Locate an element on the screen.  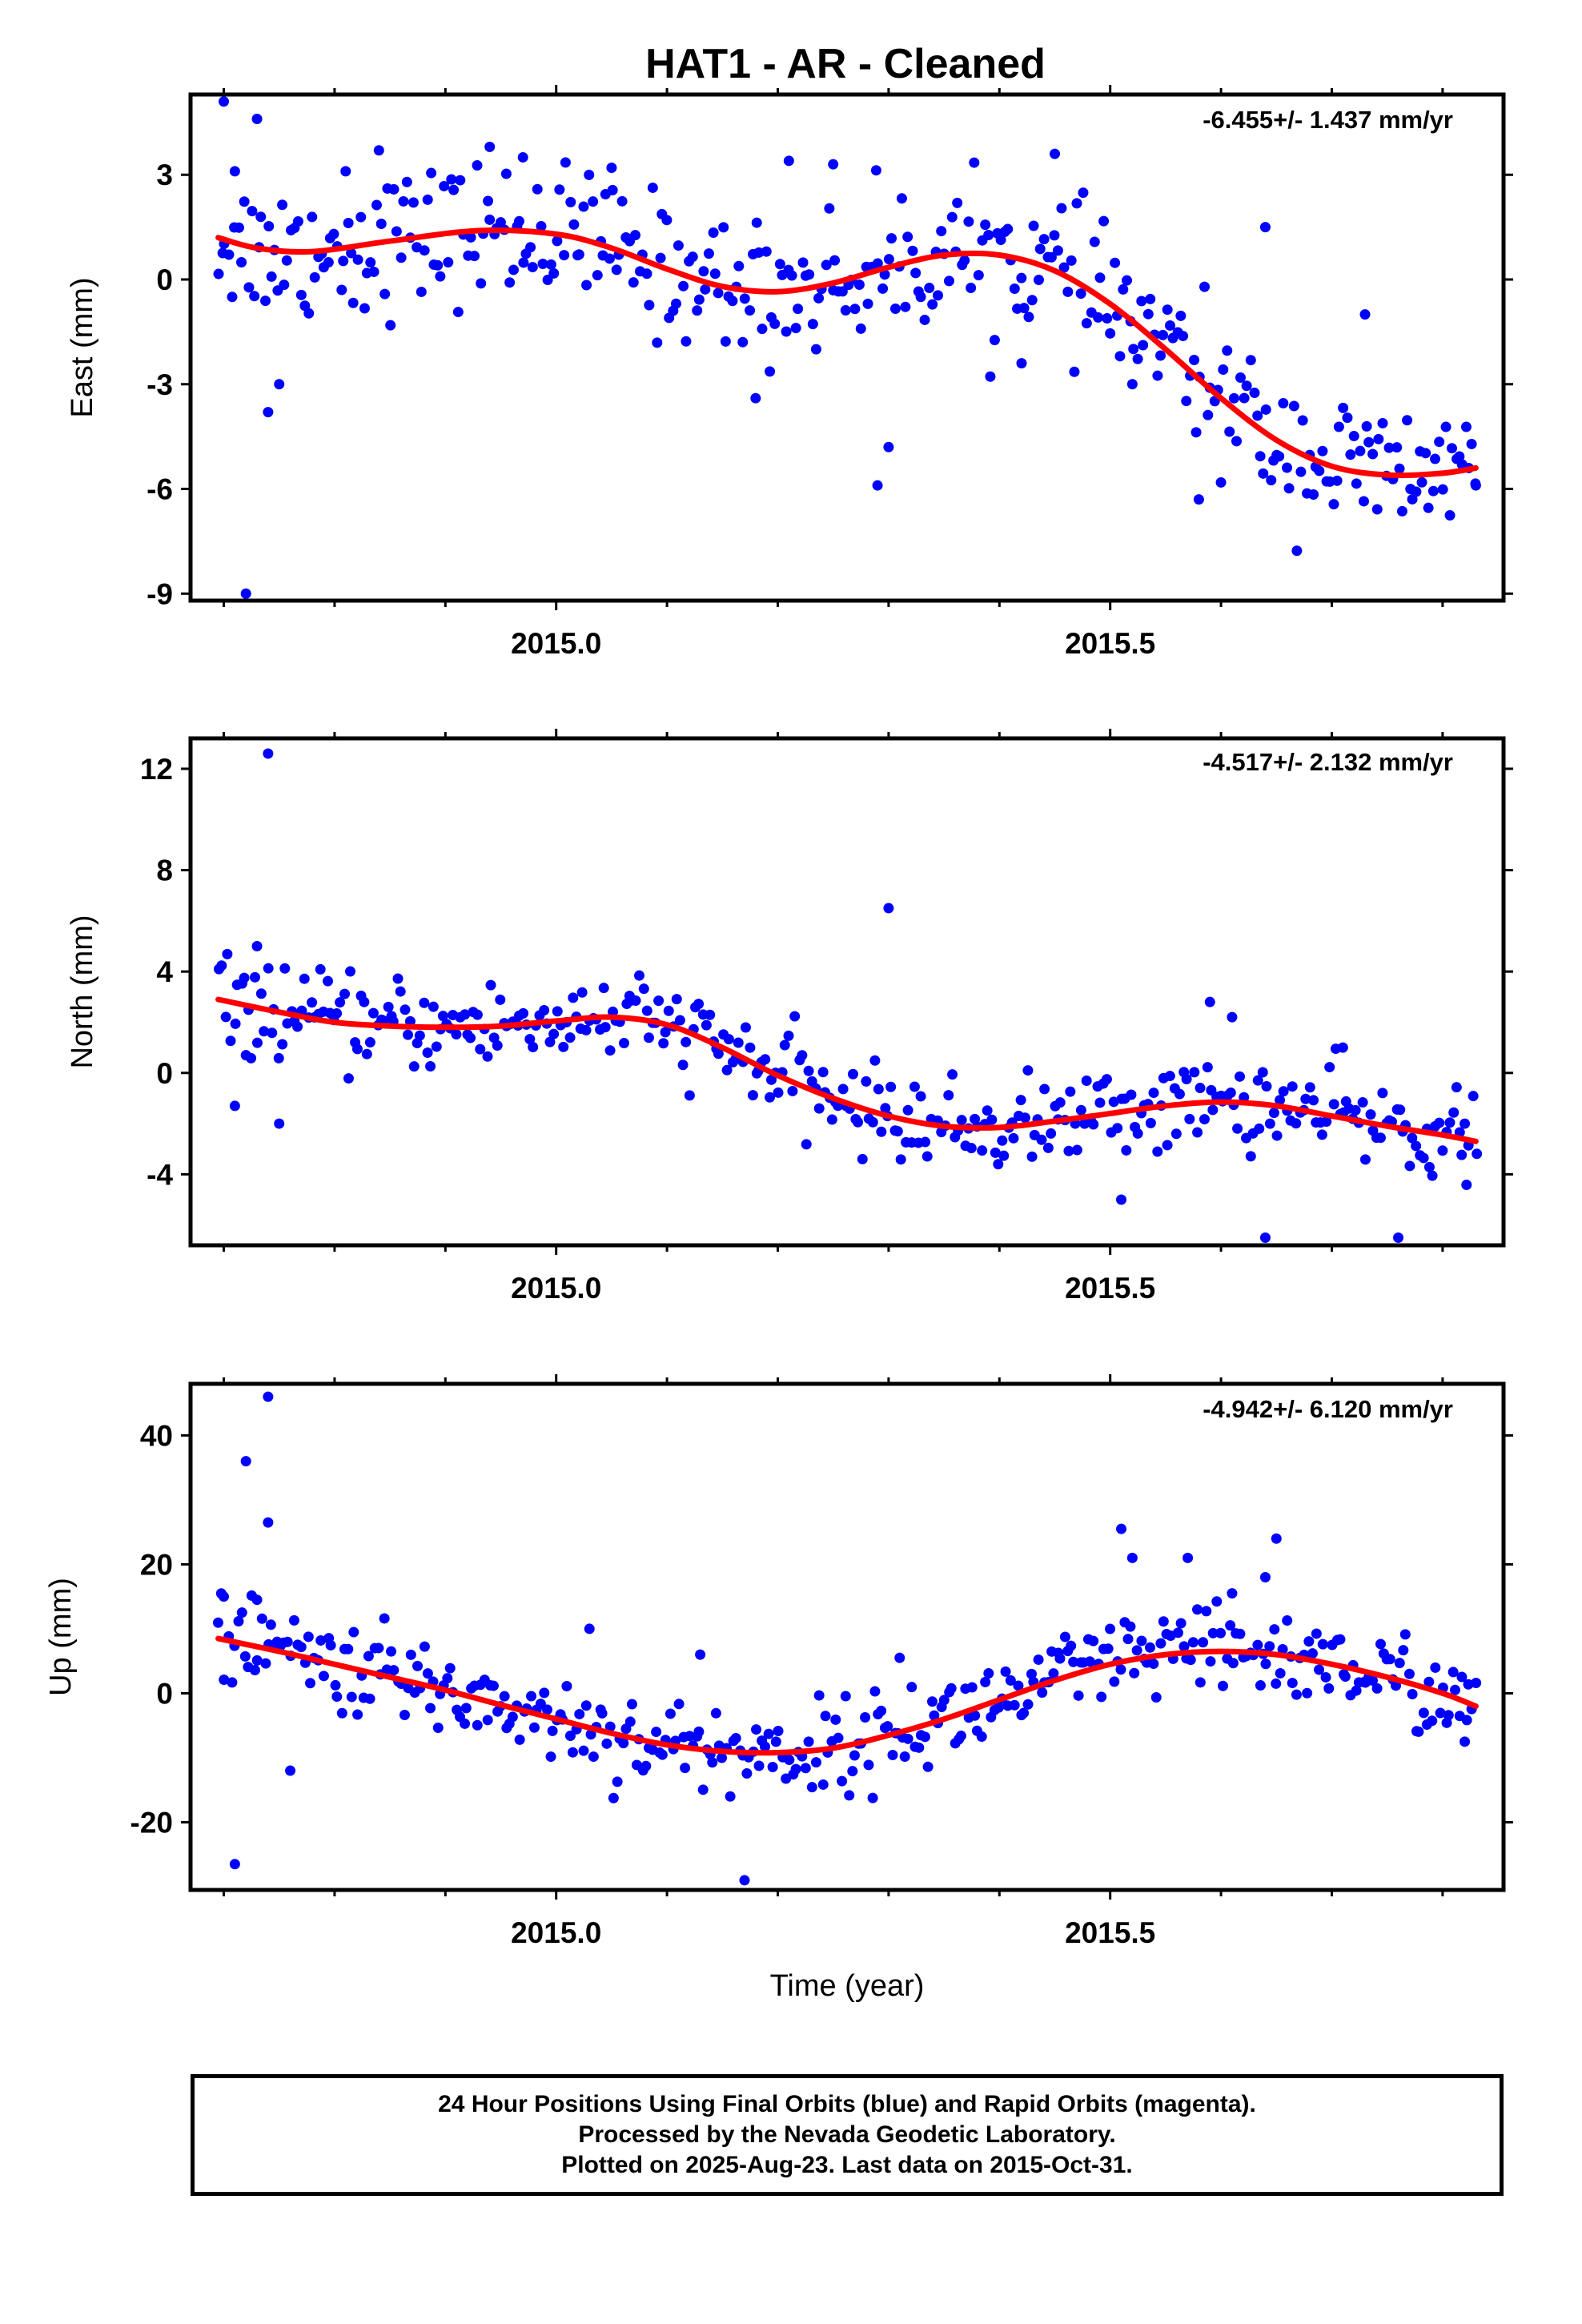
y-axis-title: North (mm) is located at coordinates (82, 991).